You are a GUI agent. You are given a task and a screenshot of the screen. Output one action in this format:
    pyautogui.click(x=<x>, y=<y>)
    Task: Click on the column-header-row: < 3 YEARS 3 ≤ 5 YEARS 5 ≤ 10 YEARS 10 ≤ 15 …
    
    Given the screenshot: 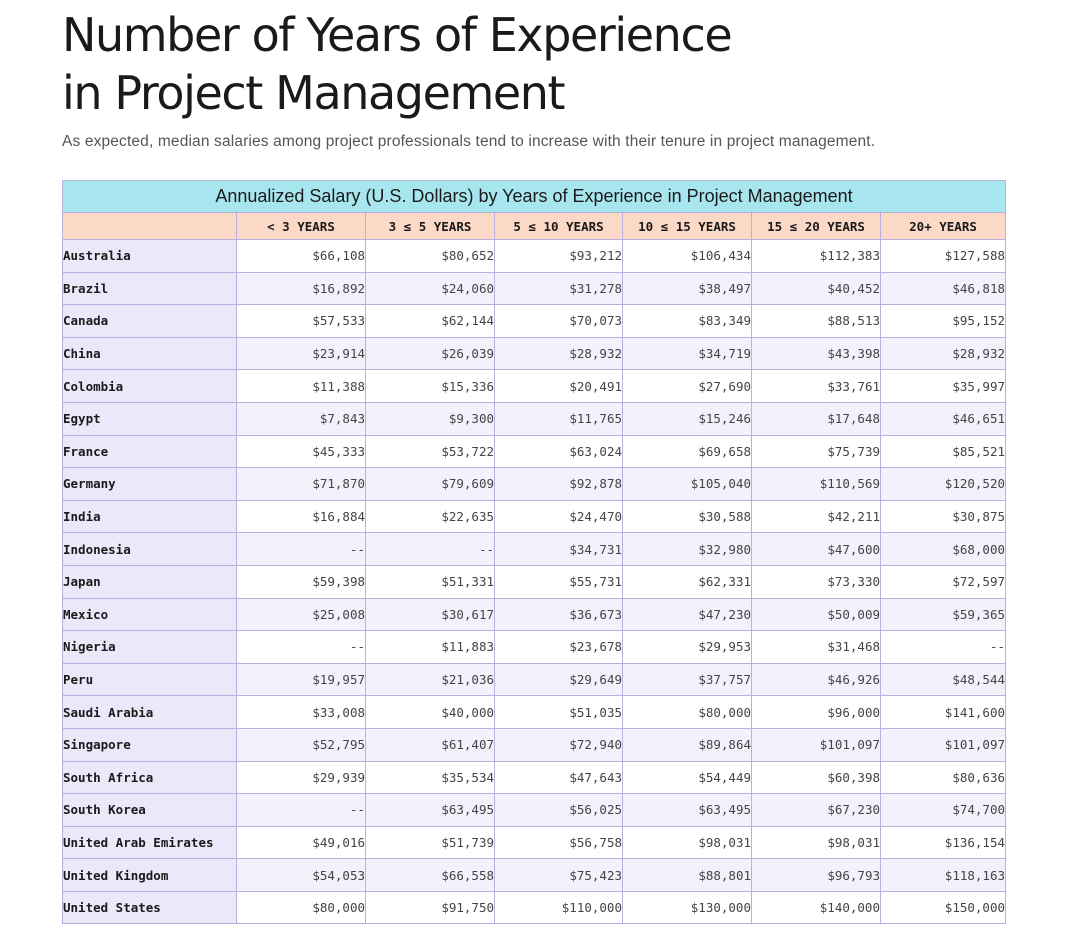 What is the action you would take?
    pyautogui.click(x=534, y=226)
    